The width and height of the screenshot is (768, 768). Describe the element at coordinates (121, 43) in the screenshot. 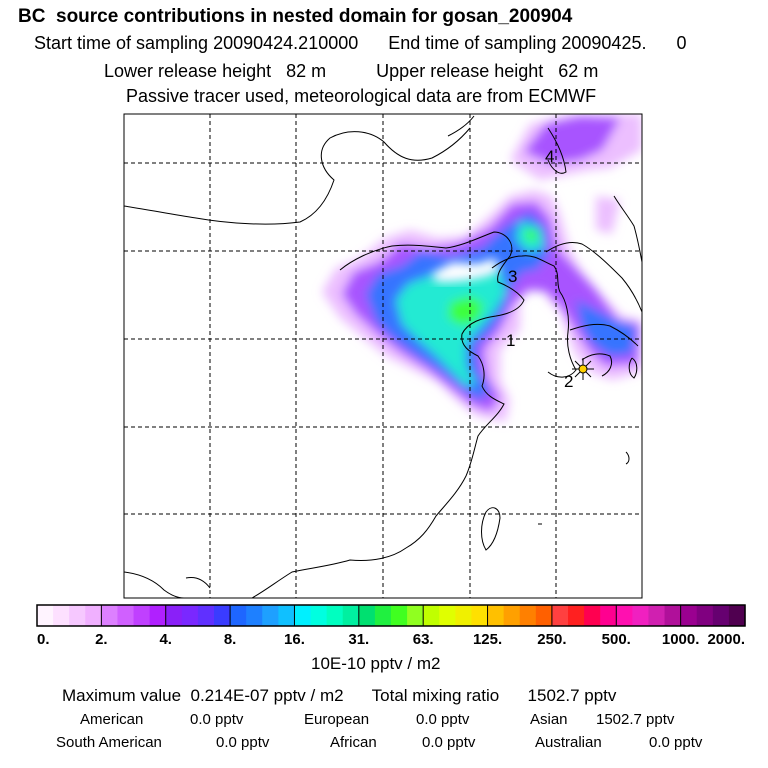

I see `start-time-label: Start time of sampling` at that location.